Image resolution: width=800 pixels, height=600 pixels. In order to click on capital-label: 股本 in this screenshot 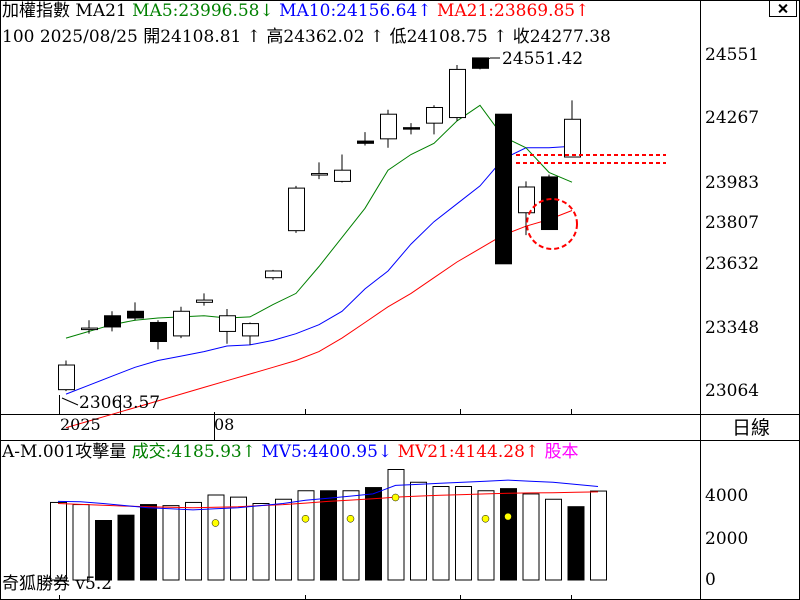, I will do `click(561, 452)`.